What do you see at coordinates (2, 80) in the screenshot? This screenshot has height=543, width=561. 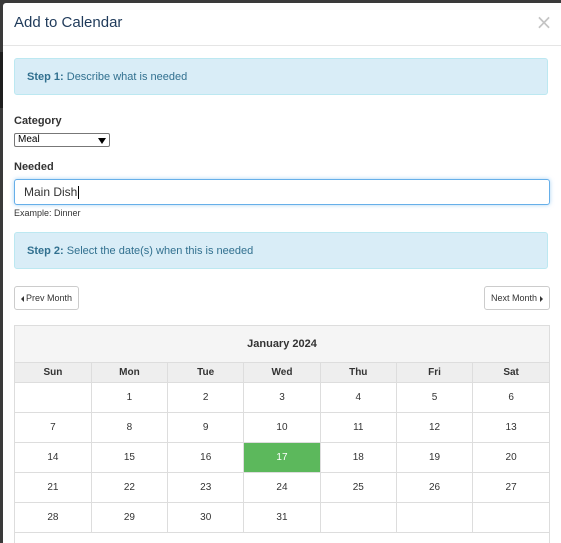 I see `page-backdrop` at bounding box center [2, 80].